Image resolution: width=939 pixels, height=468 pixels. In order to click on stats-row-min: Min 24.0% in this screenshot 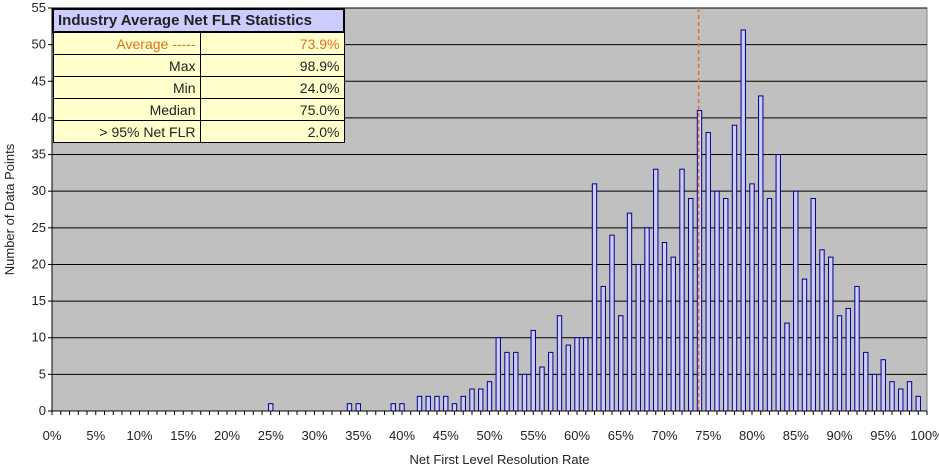, I will do `click(198, 87)`.